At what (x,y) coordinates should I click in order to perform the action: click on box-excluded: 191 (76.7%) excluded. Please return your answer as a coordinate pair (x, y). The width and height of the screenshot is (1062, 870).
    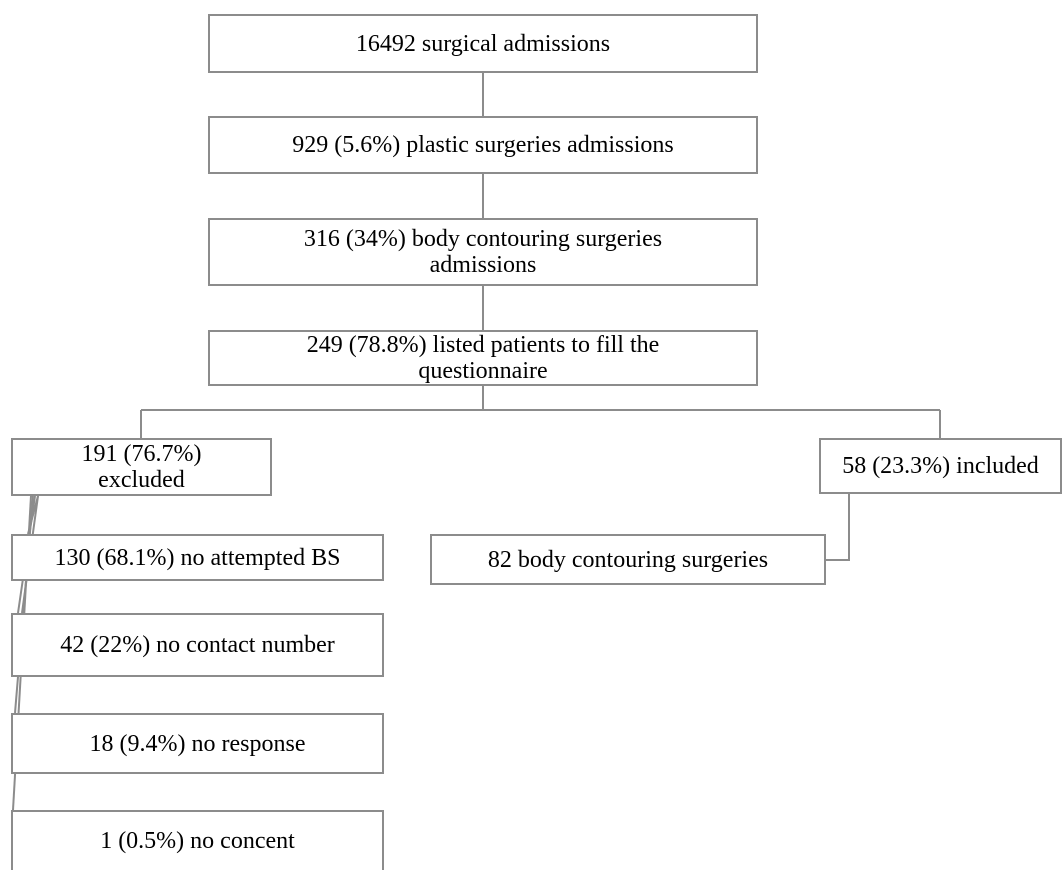
    Looking at the image, I should click on (141, 467).